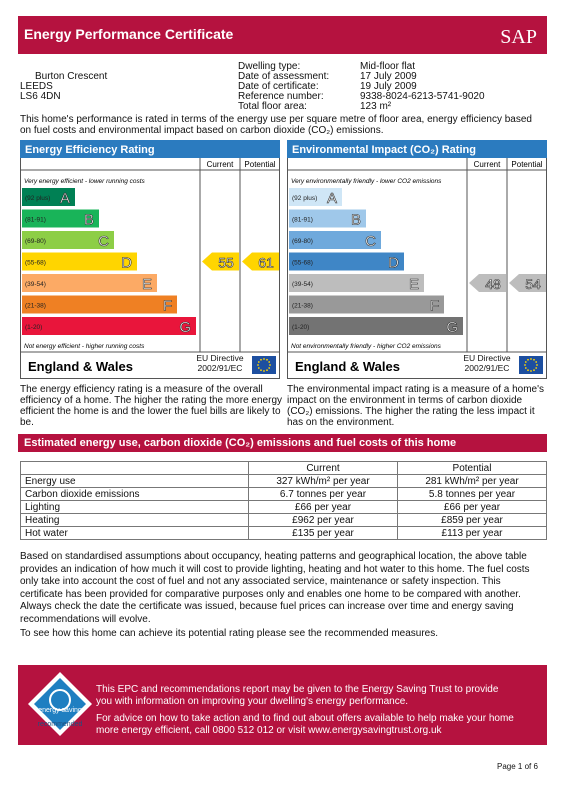  I want to click on detail-label: Dwelling type:, so click(269, 66).